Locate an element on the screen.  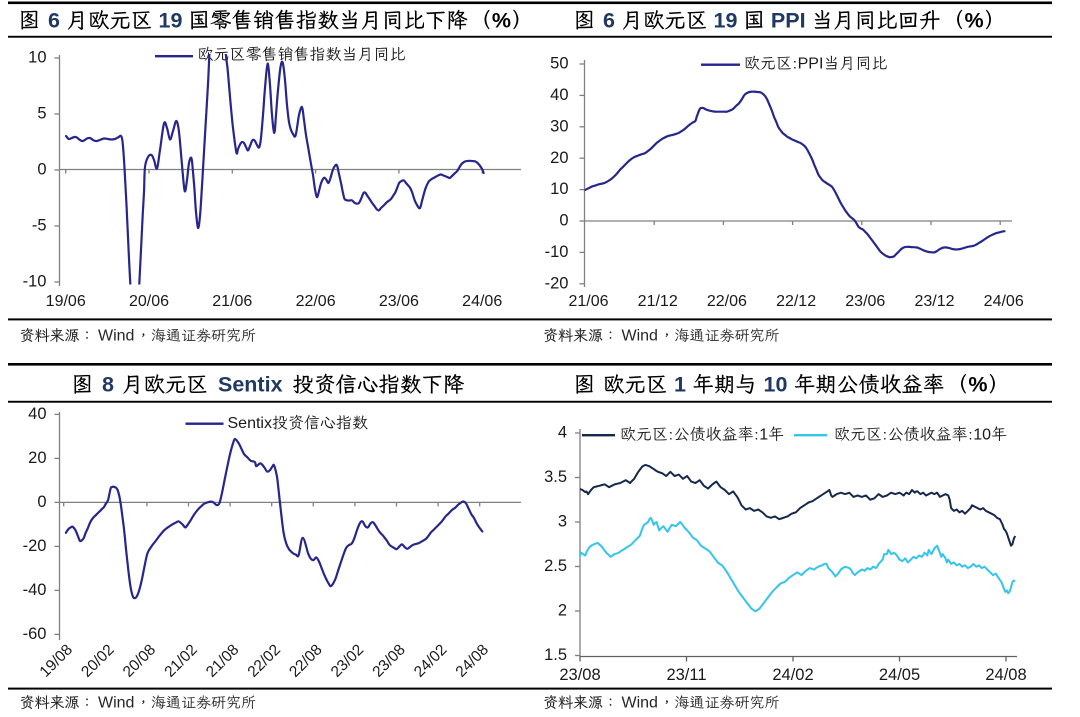
svg-text: 3.5 is located at coordinates (555, 477).